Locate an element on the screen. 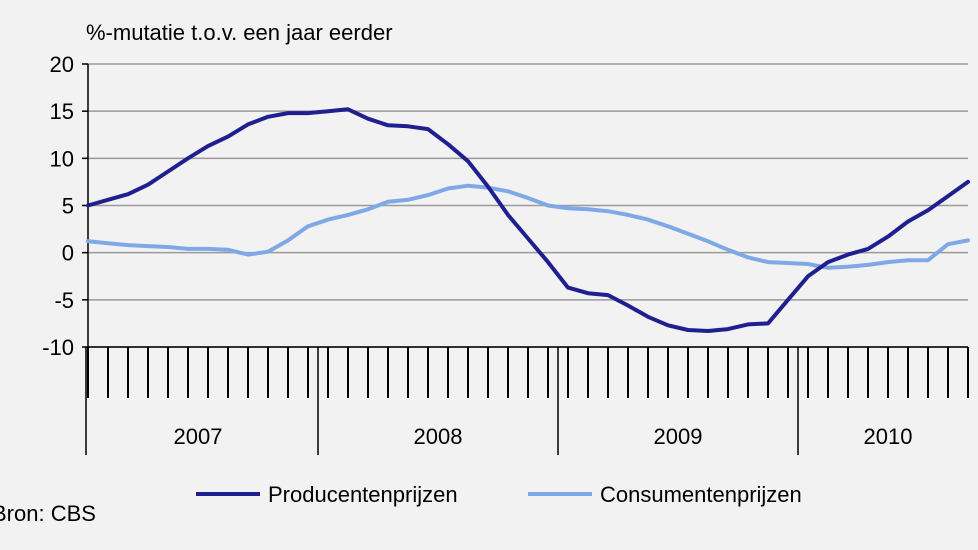 The width and height of the screenshot is (978, 550). source-note: Bron: CBS is located at coordinates (48, 513).